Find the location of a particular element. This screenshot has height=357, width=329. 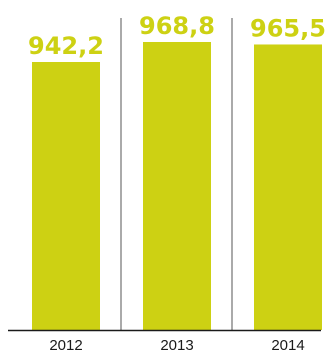

category-labels-group: 2012 2013 2014 is located at coordinates (176, 345).